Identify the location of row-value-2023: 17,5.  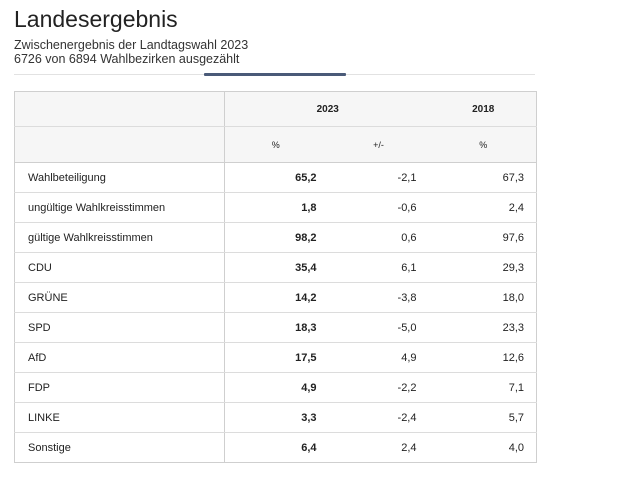
(275, 357).